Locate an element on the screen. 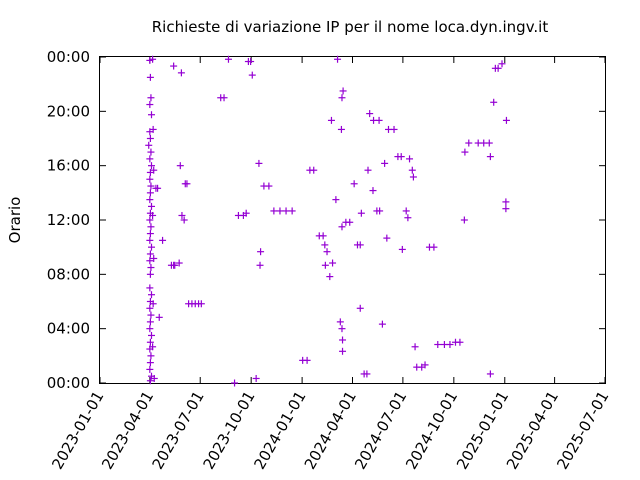 Image resolution: width=640 pixels, height=480 pixels. x-tick-label: 2025-04-01 is located at coordinates (532, 430).